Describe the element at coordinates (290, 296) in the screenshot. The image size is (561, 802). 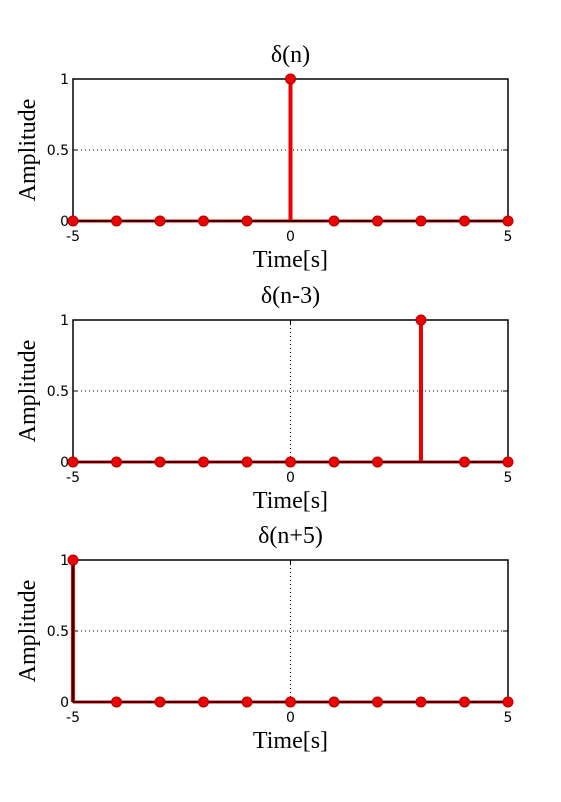
I see `title: δ(n-3)` at that location.